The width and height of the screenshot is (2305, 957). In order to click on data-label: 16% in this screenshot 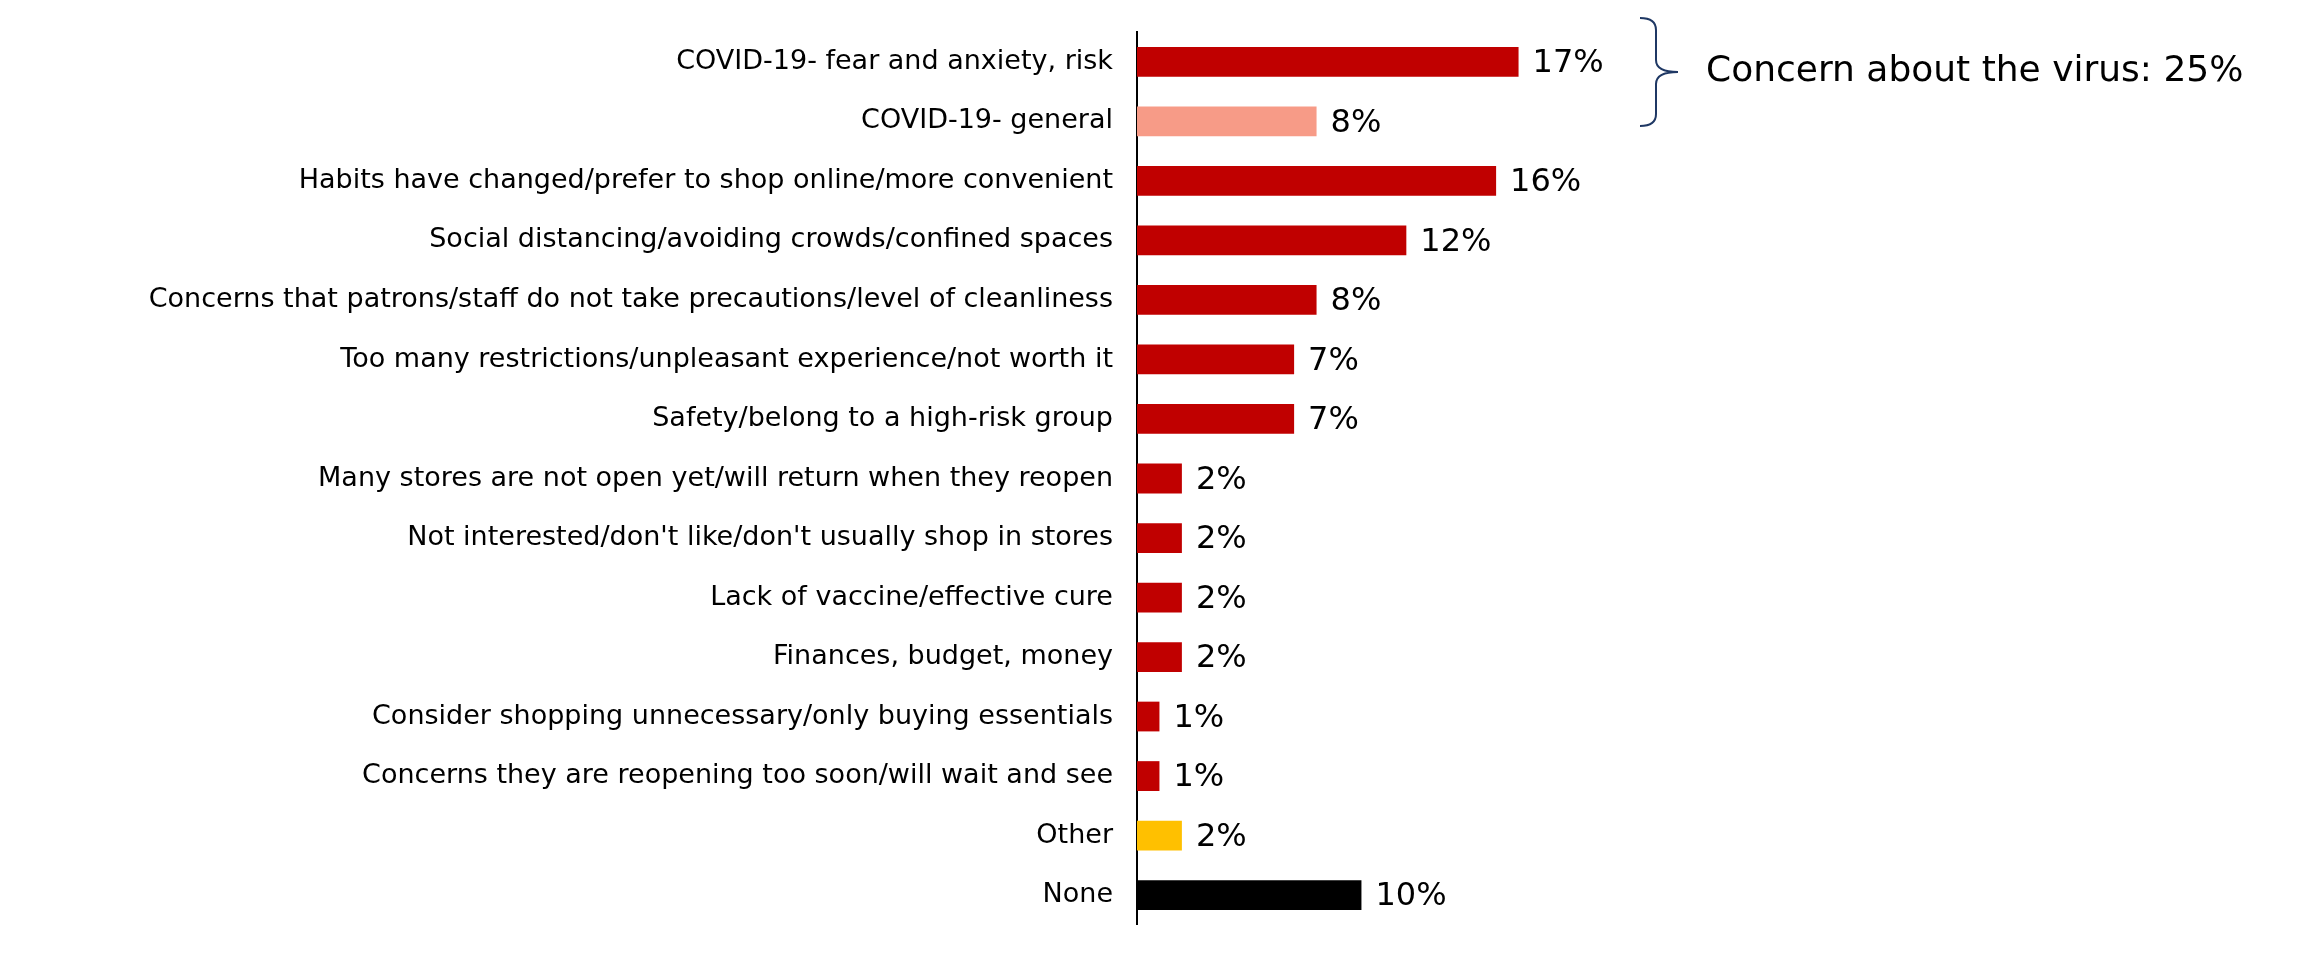, I will do `click(1546, 180)`.